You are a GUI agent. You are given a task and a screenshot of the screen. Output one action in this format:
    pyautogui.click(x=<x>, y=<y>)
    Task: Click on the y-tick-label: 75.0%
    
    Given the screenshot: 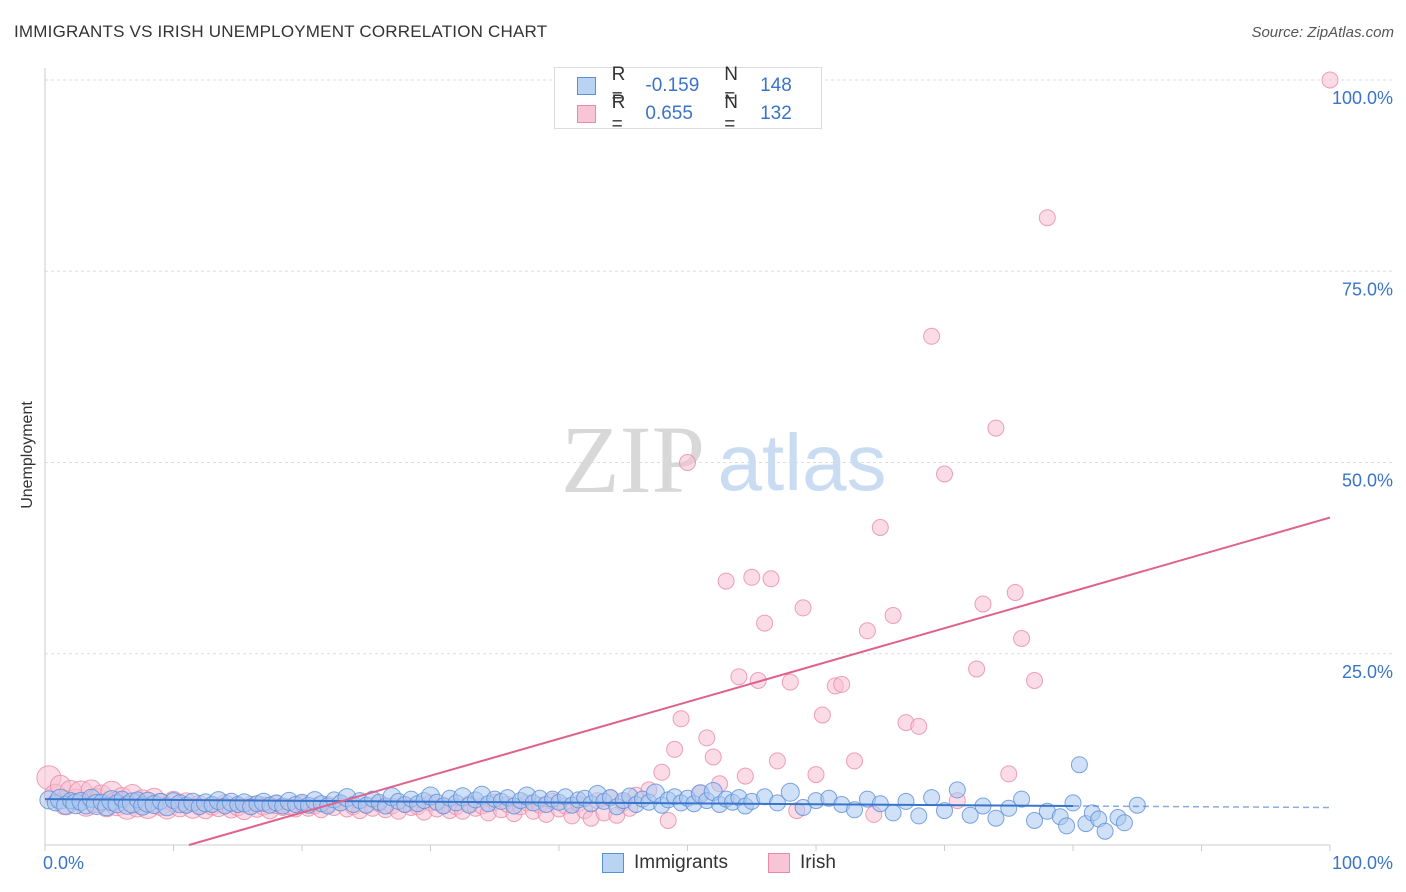 What is the action you would take?
    pyautogui.click(x=1367, y=289)
    